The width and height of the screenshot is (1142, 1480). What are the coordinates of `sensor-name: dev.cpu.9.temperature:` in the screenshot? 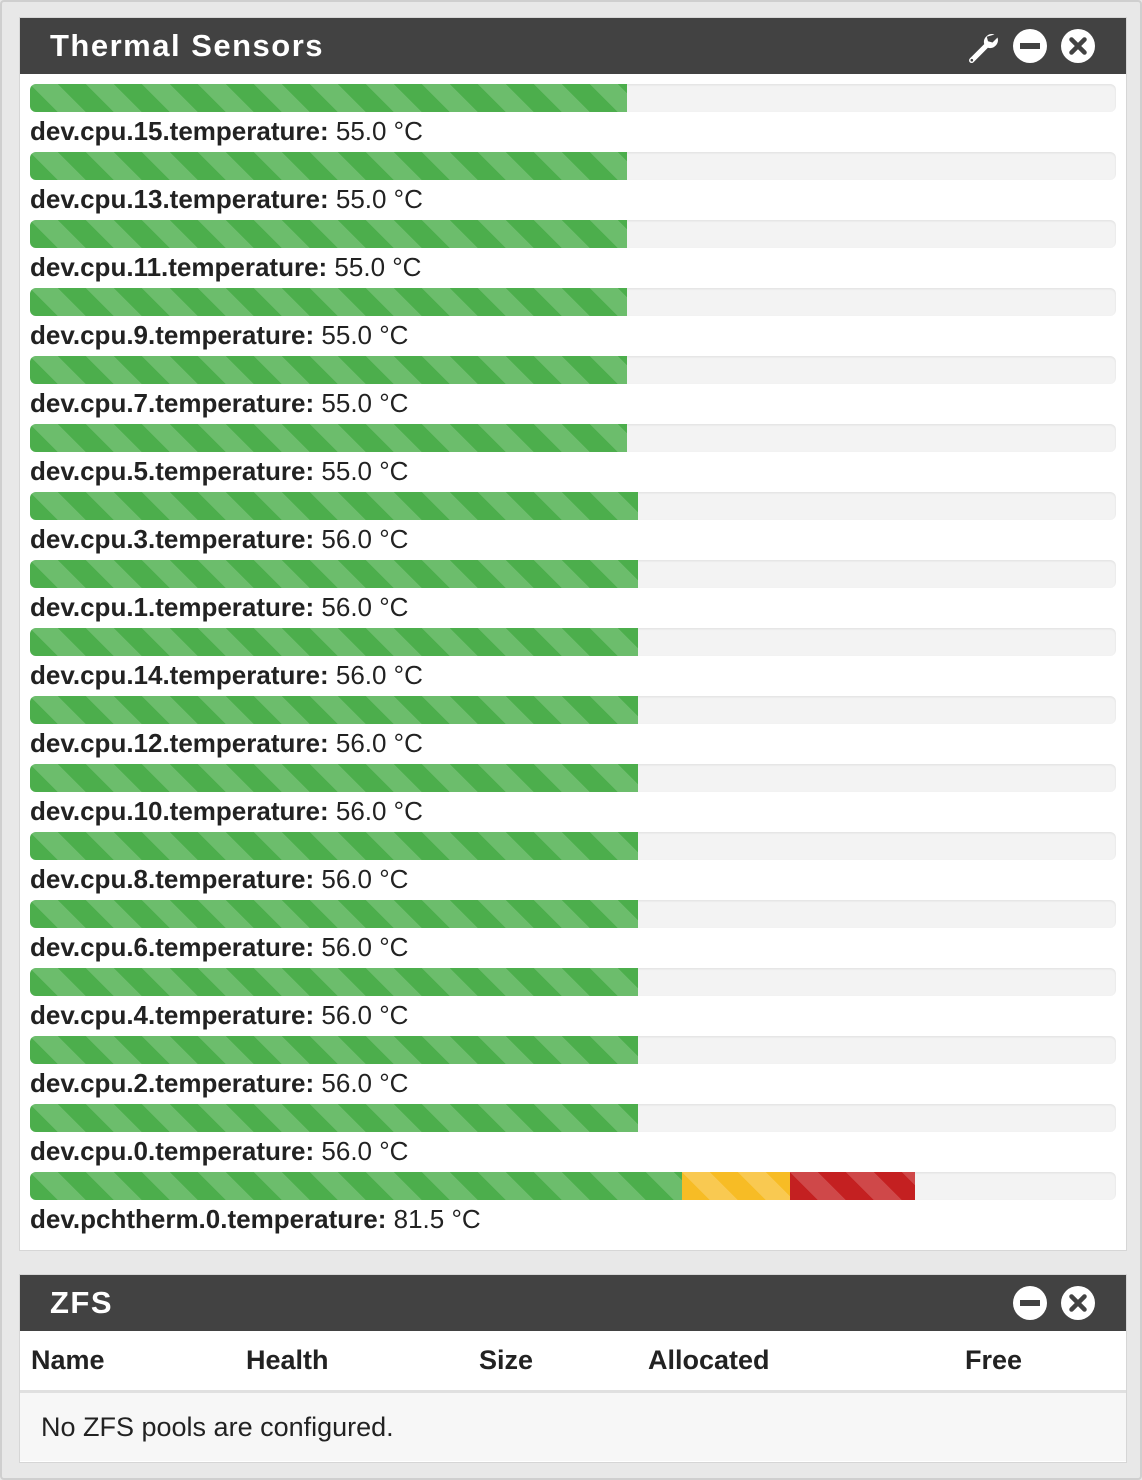 It's located at (172, 335).